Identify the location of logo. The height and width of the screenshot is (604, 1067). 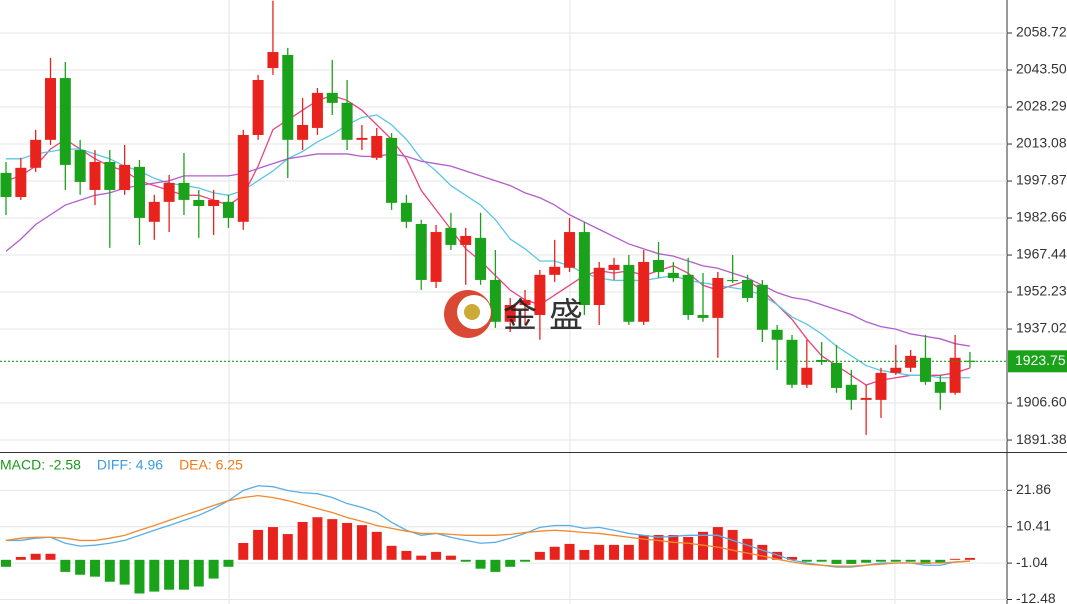
(472, 312).